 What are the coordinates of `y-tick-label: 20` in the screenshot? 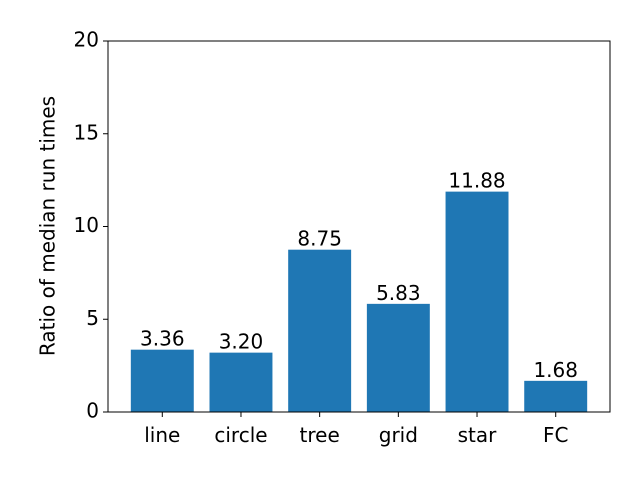 It's located at (86, 40).